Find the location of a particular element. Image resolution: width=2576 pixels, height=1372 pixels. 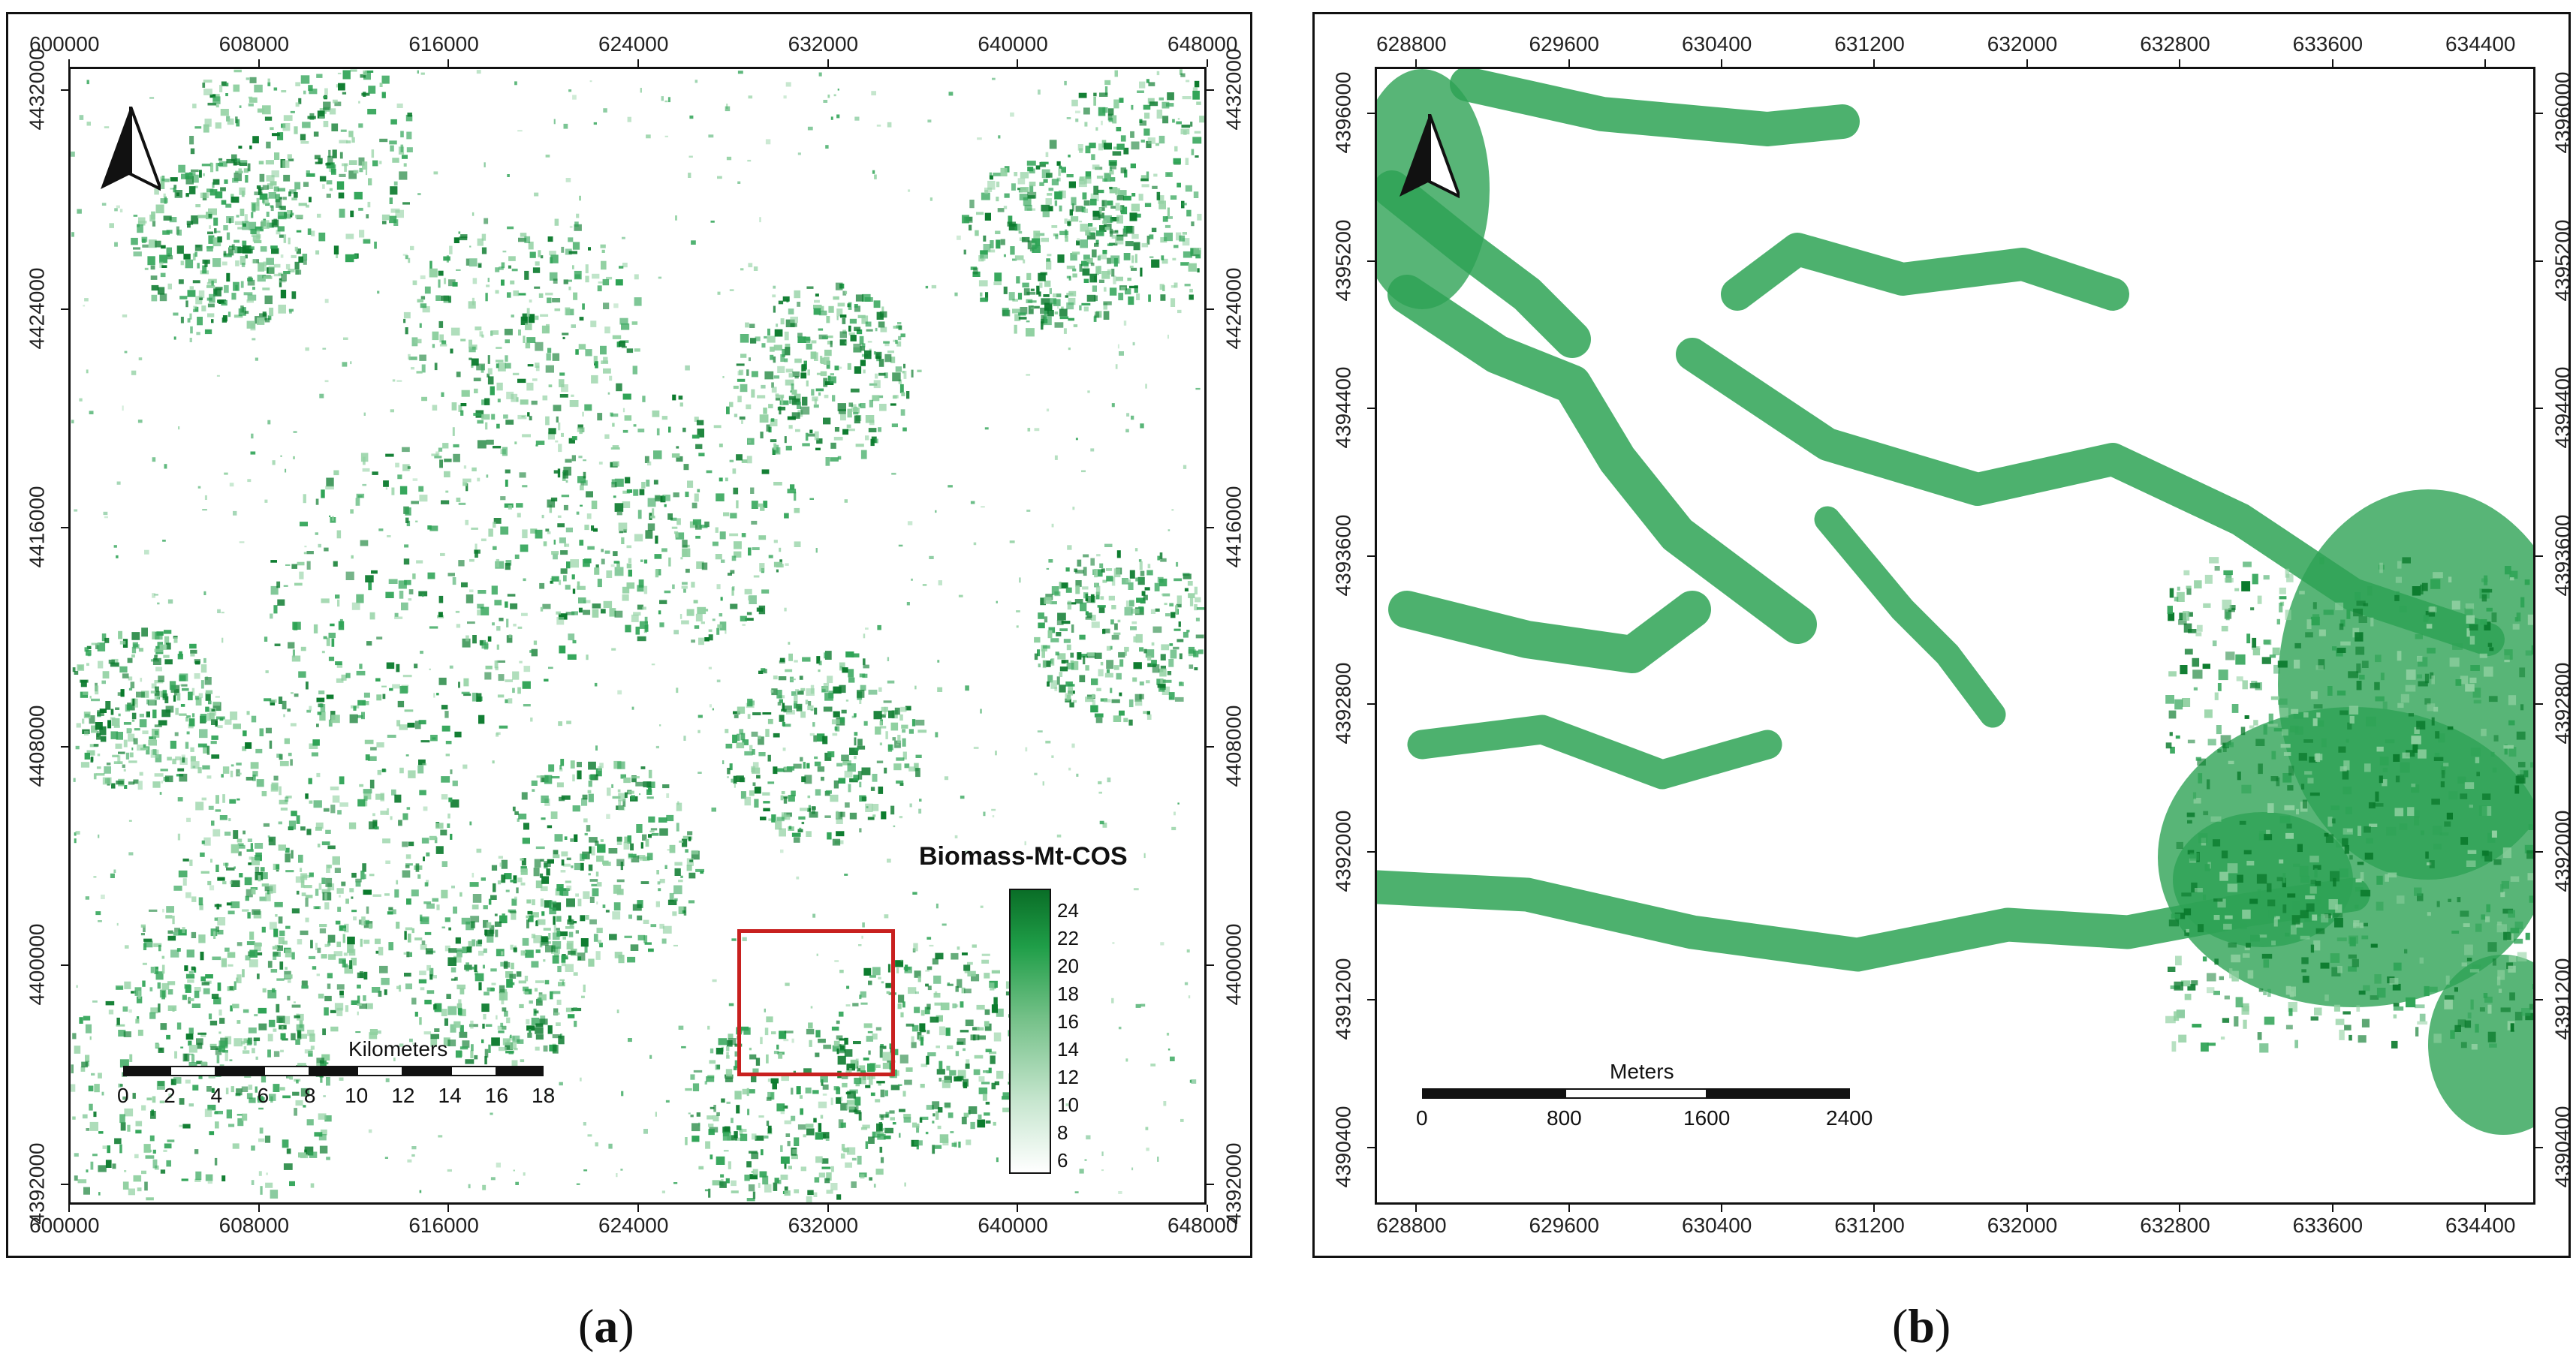

legend-value: 6 is located at coordinates (1062, 1160).